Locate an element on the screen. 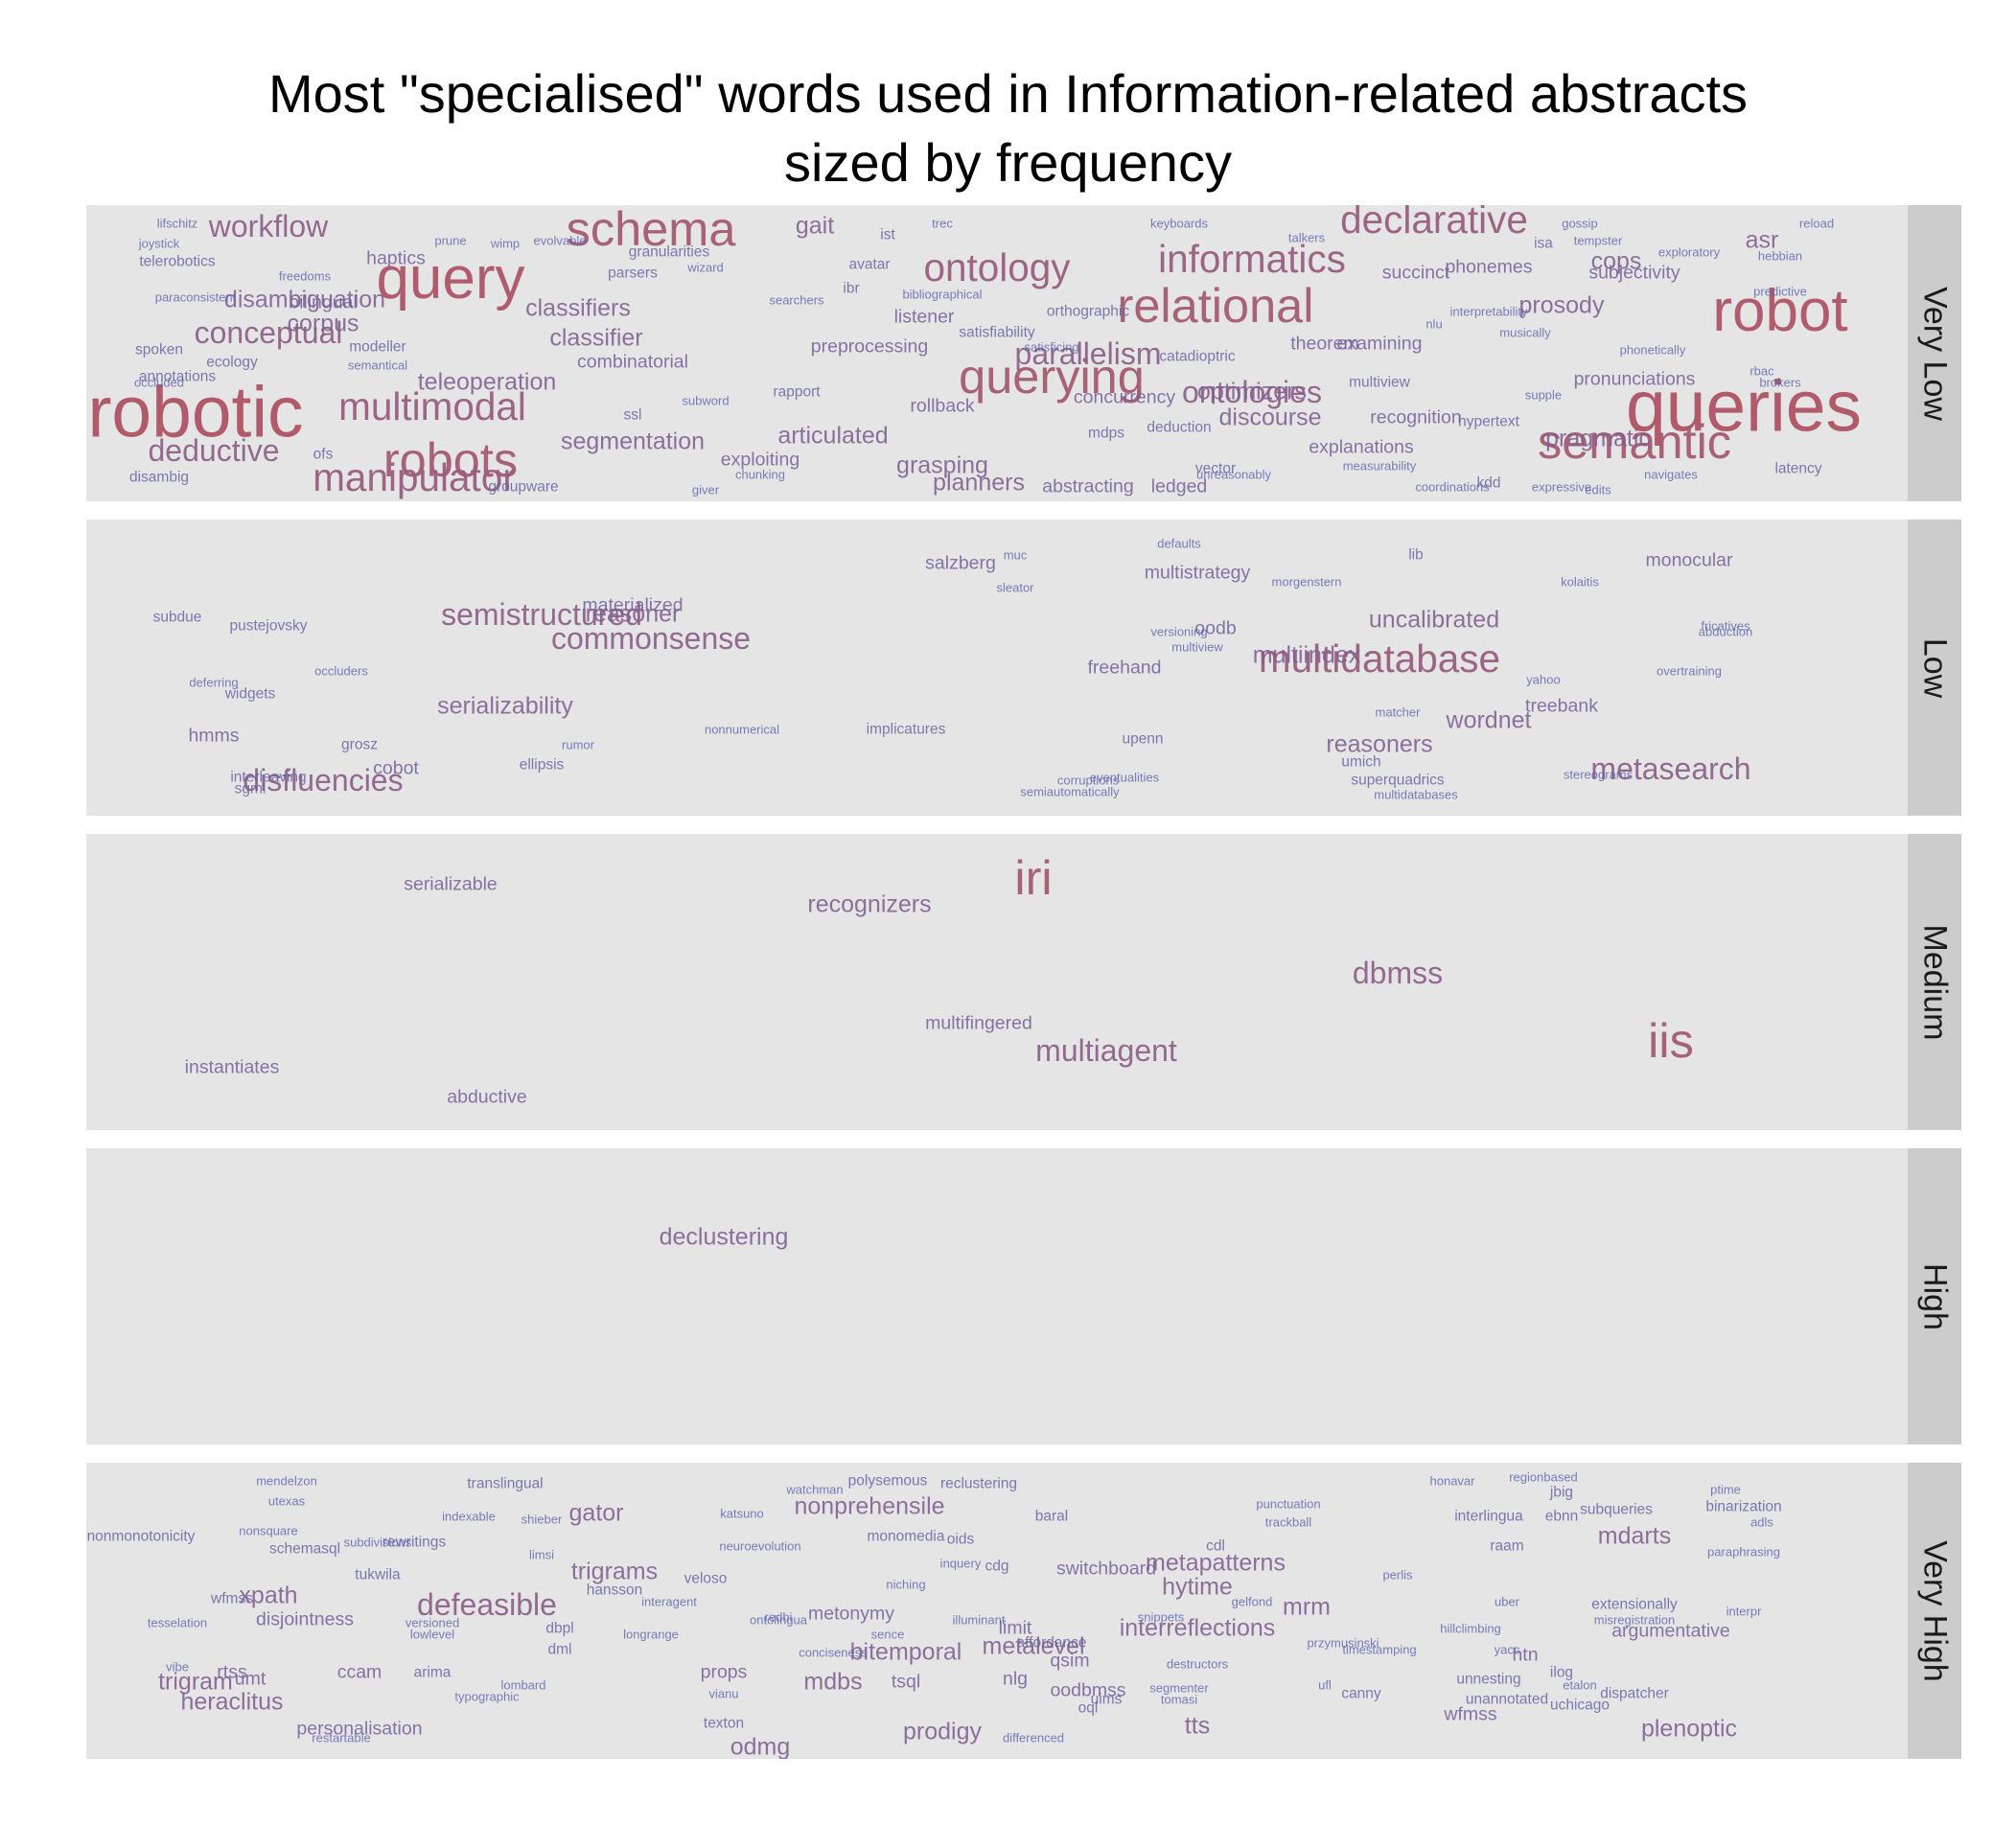 This screenshot has width=2016, height=1825. word-label: materialized is located at coordinates (633, 604).